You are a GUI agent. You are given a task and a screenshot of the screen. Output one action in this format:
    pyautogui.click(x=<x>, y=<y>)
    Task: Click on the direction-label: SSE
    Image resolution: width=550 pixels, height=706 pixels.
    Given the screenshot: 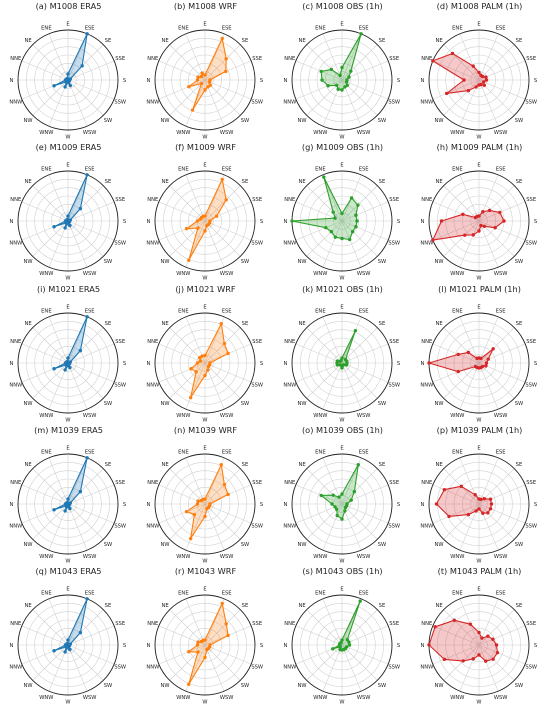 What is the action you would take?
    pyautogui.click(x=120, y=624)
    